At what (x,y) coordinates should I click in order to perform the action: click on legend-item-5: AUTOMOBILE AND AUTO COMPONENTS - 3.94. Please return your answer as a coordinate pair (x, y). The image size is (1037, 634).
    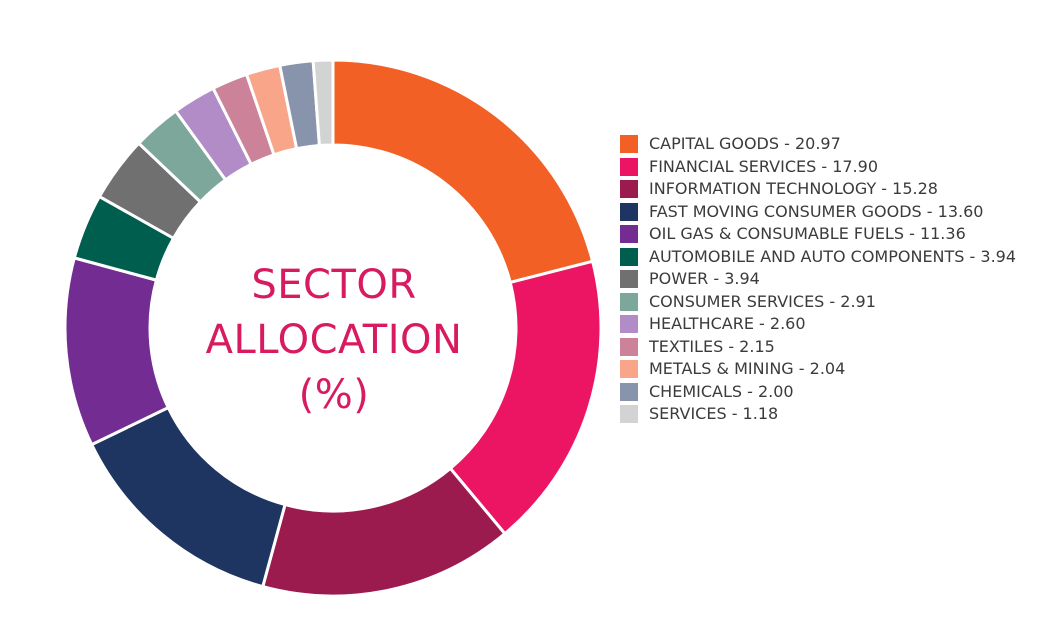
    Looking at the image, I should click on (825, 257).